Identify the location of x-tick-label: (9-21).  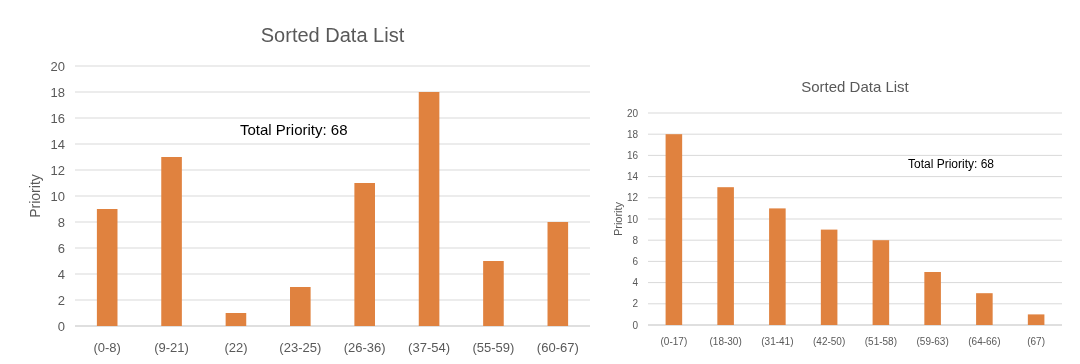
(171, 347).